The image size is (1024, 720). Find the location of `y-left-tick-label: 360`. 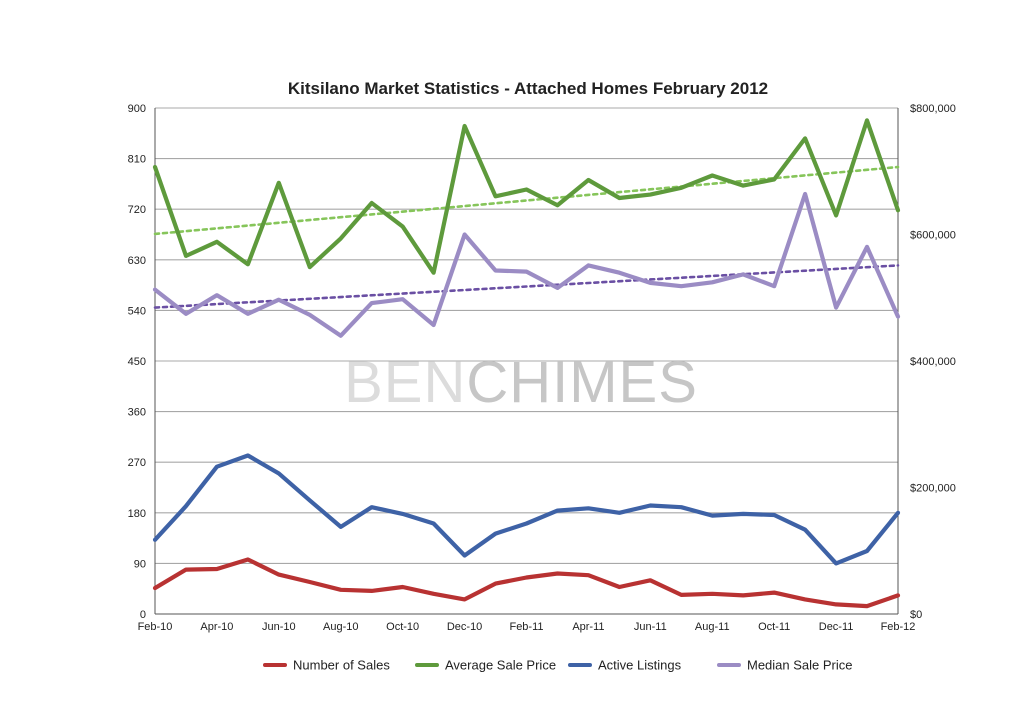

y-left-tick-label: 360 is located at coordinates (137, 413).